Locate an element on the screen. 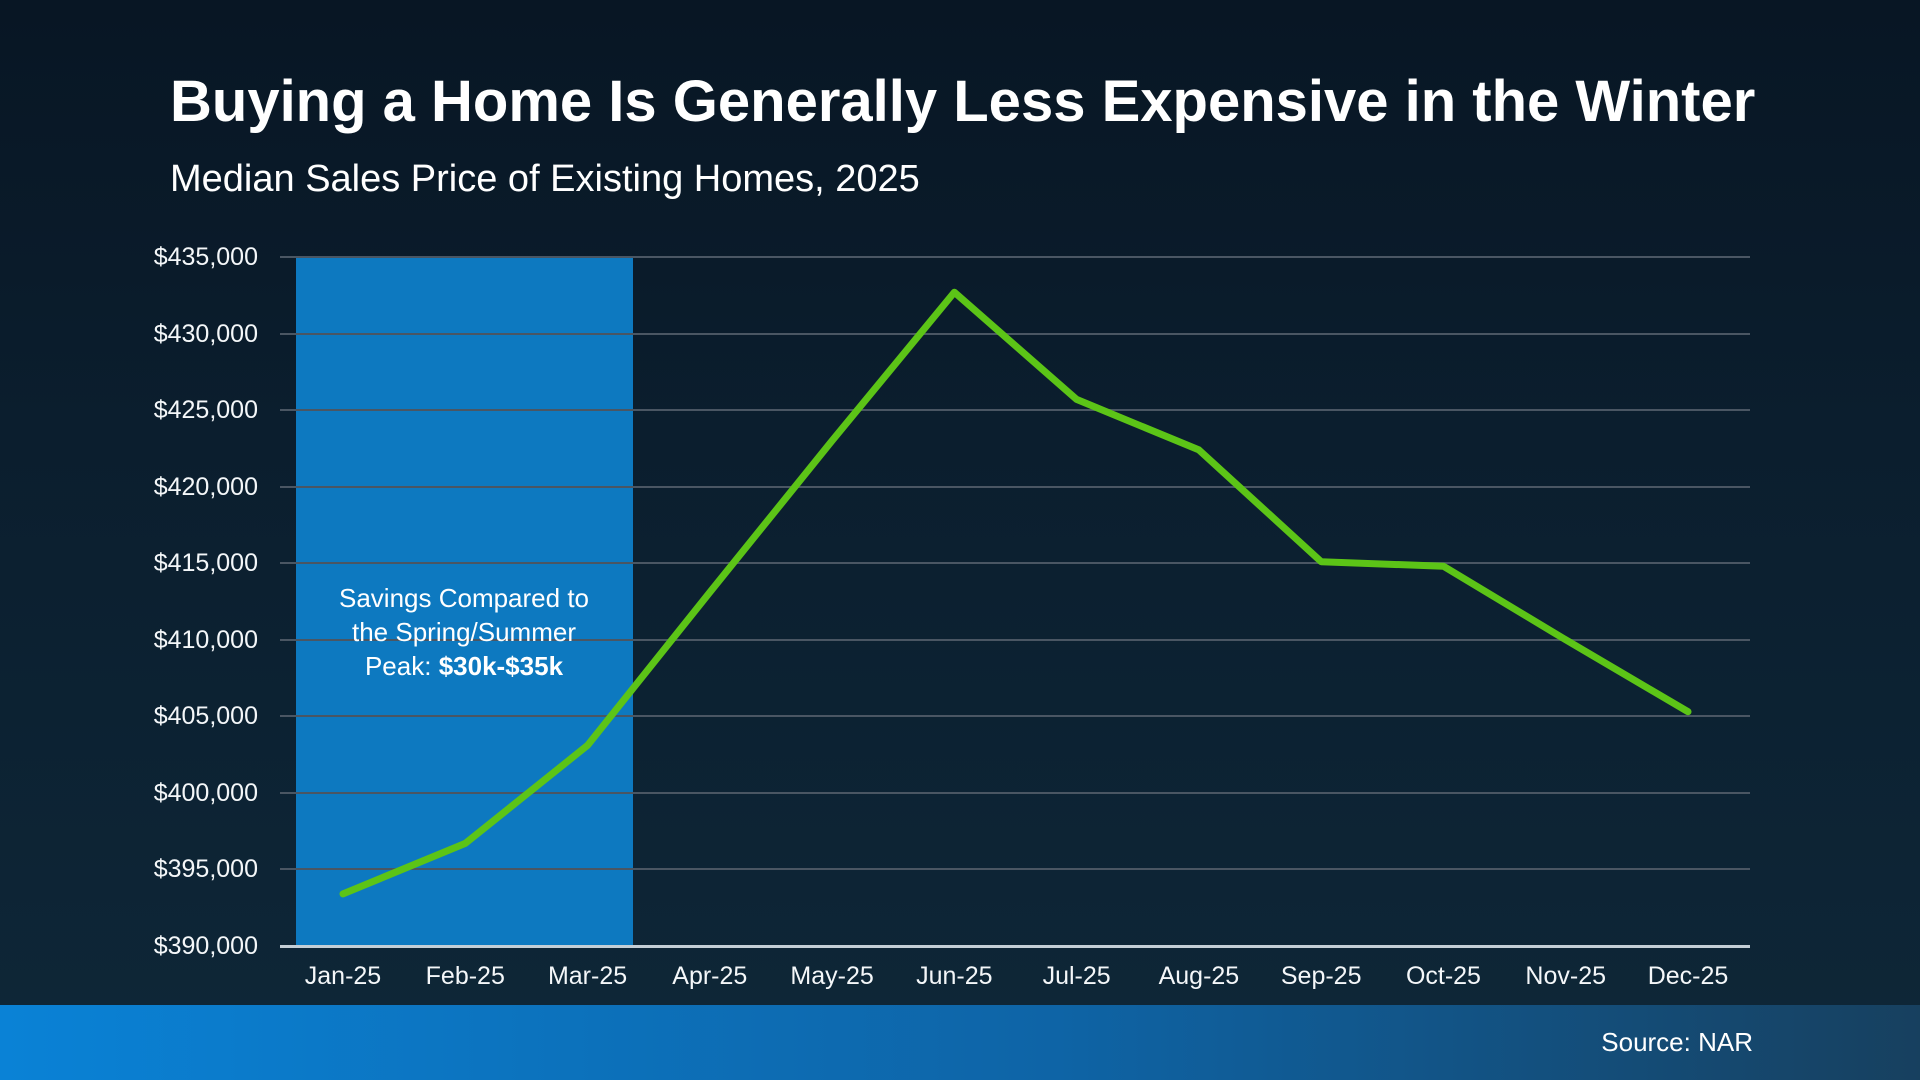 The width and height of the screenshot is (1920, 1080). x-tick-label: Apr-25 is located at coordinates (710, 976).